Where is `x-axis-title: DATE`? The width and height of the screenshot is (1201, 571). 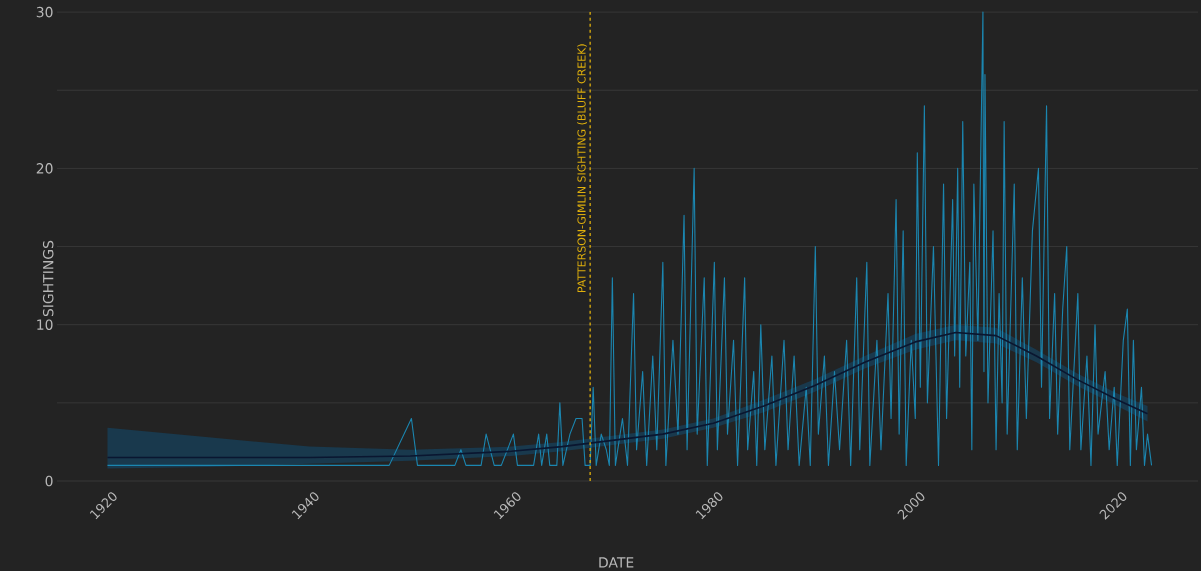 x-axis-title: DATE is located at coordinates (616, 562).